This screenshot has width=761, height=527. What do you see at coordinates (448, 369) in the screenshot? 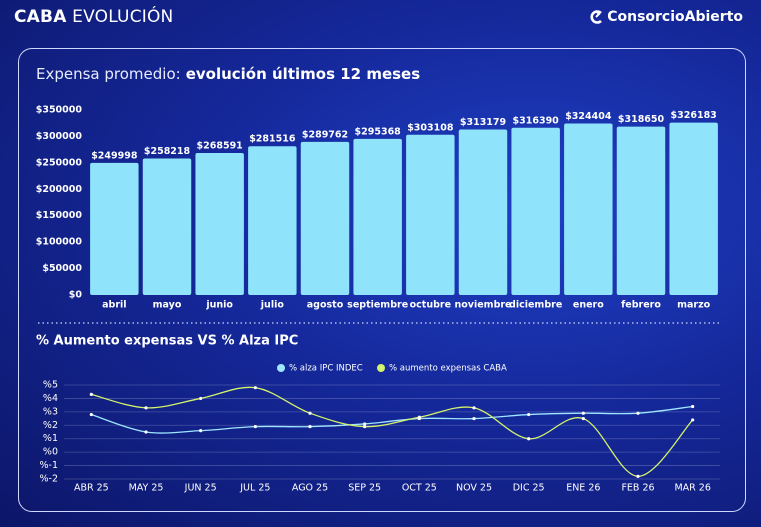
I see `legend-label: % aumento expensas CABA` at bounding box center [448, 369].